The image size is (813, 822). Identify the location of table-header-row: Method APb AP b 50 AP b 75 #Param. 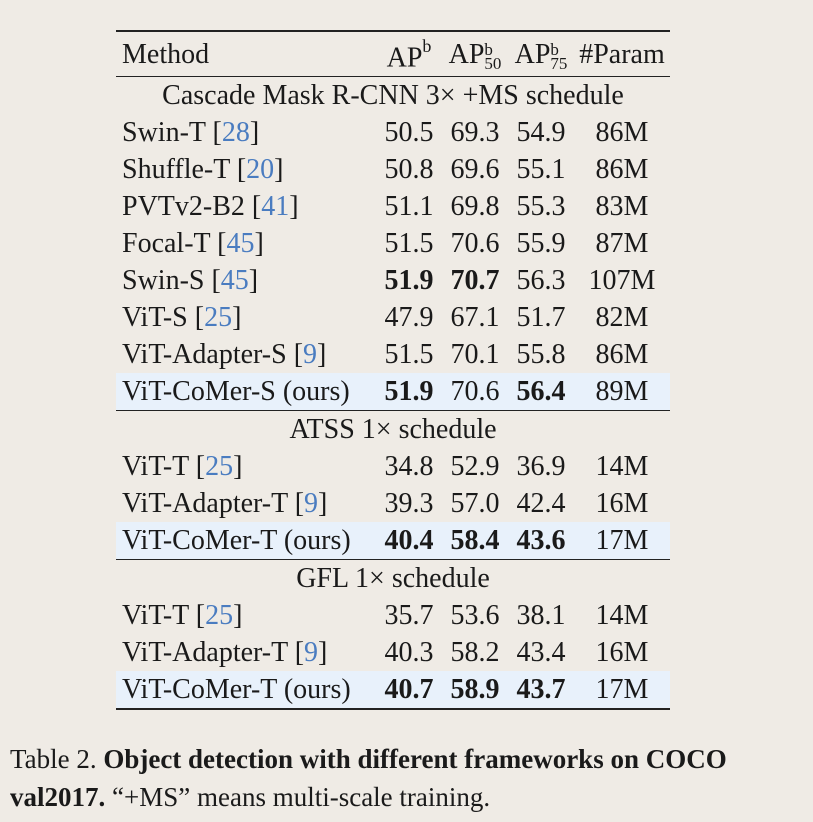
(393, 54).